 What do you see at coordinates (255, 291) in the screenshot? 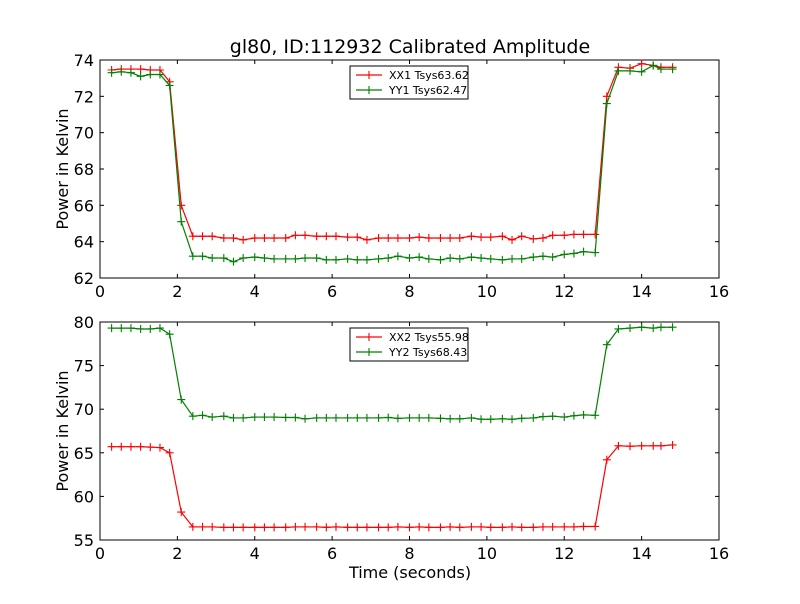
I see `x-tick-label: 4` at bounding box center [255, 291].